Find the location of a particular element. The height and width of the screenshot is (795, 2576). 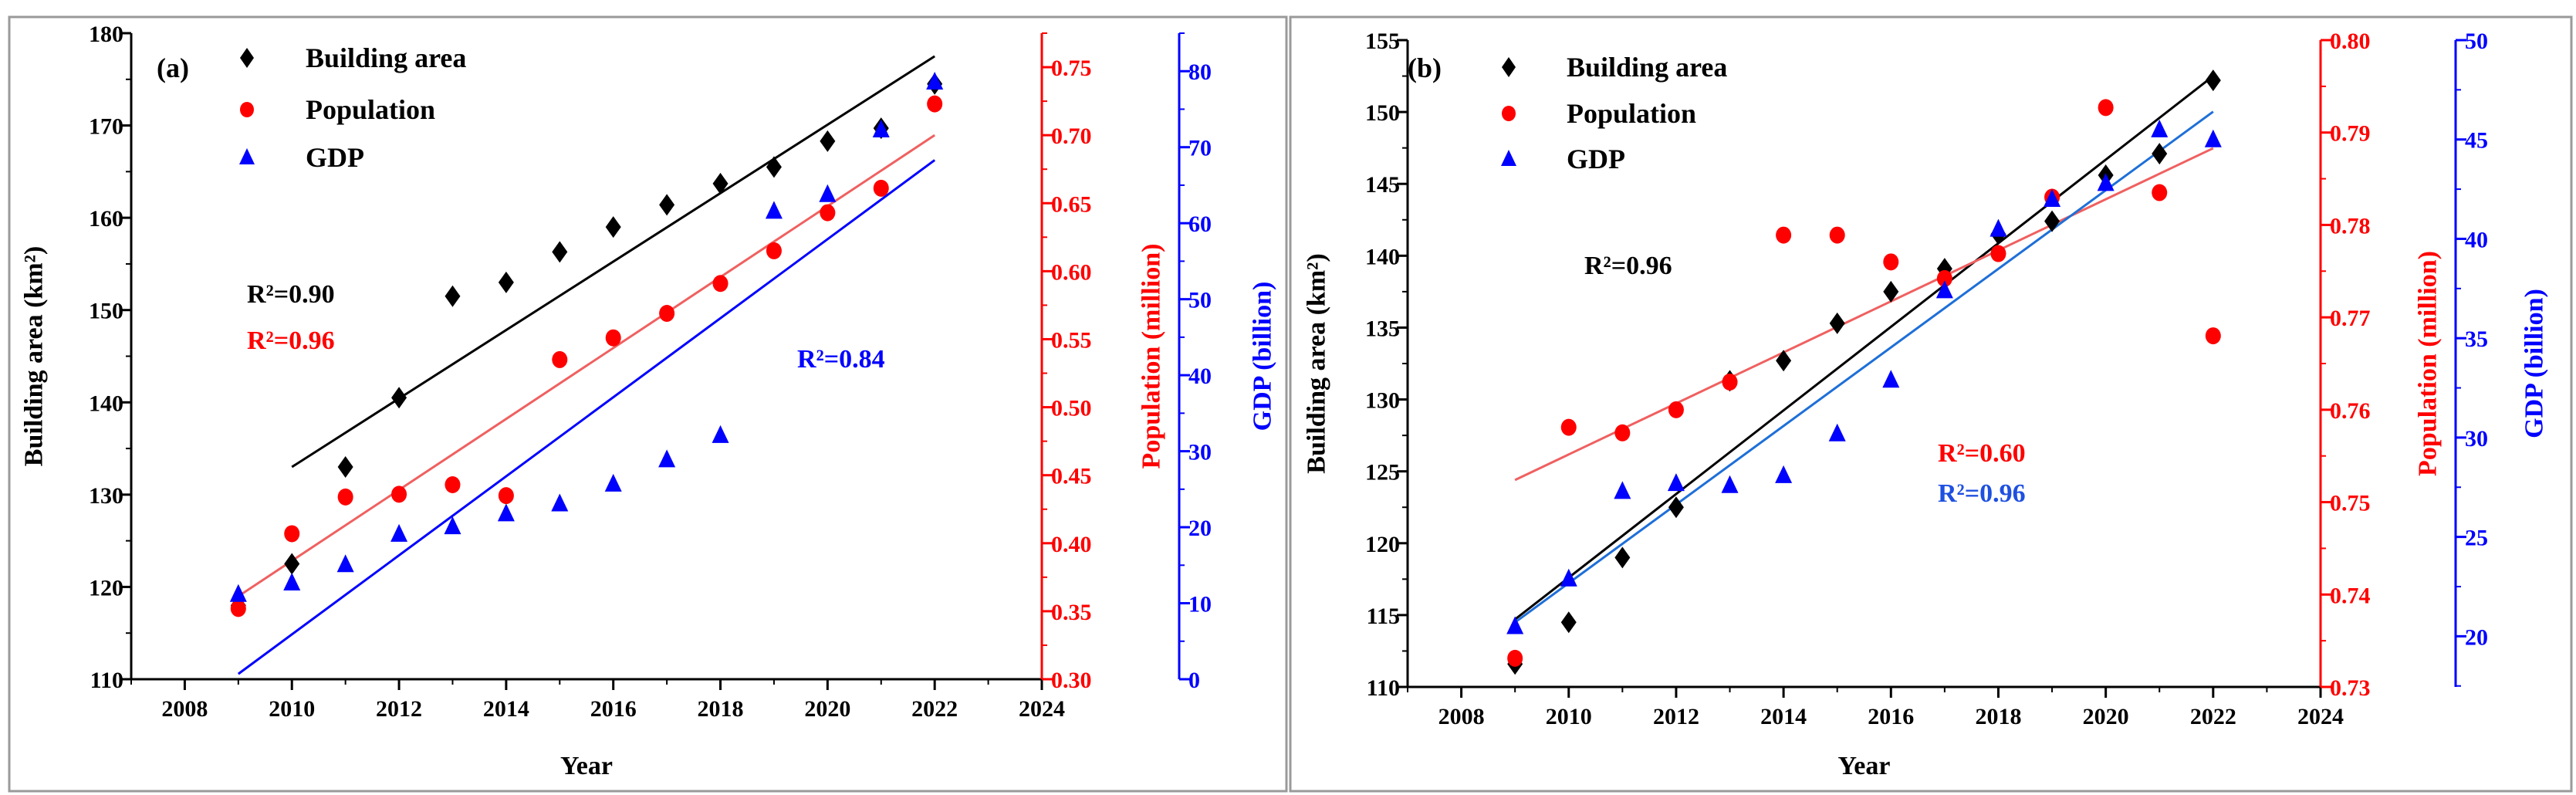

y-tick-label-left: 130 is located at coordinates (1382, 401).